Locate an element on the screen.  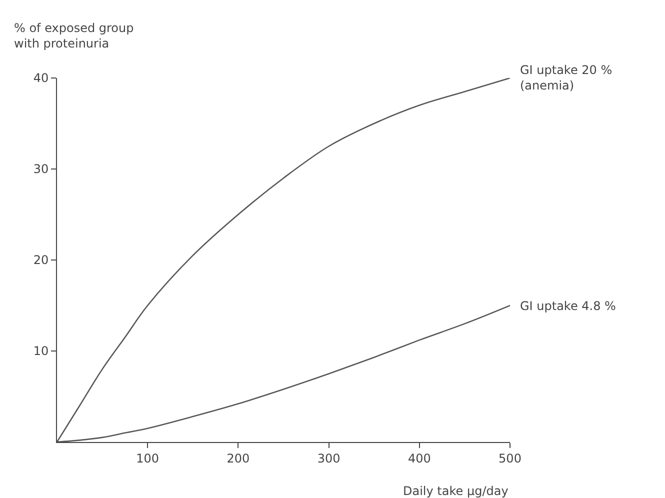
y-tick-label: 30 is located at coordinates (41, 169).